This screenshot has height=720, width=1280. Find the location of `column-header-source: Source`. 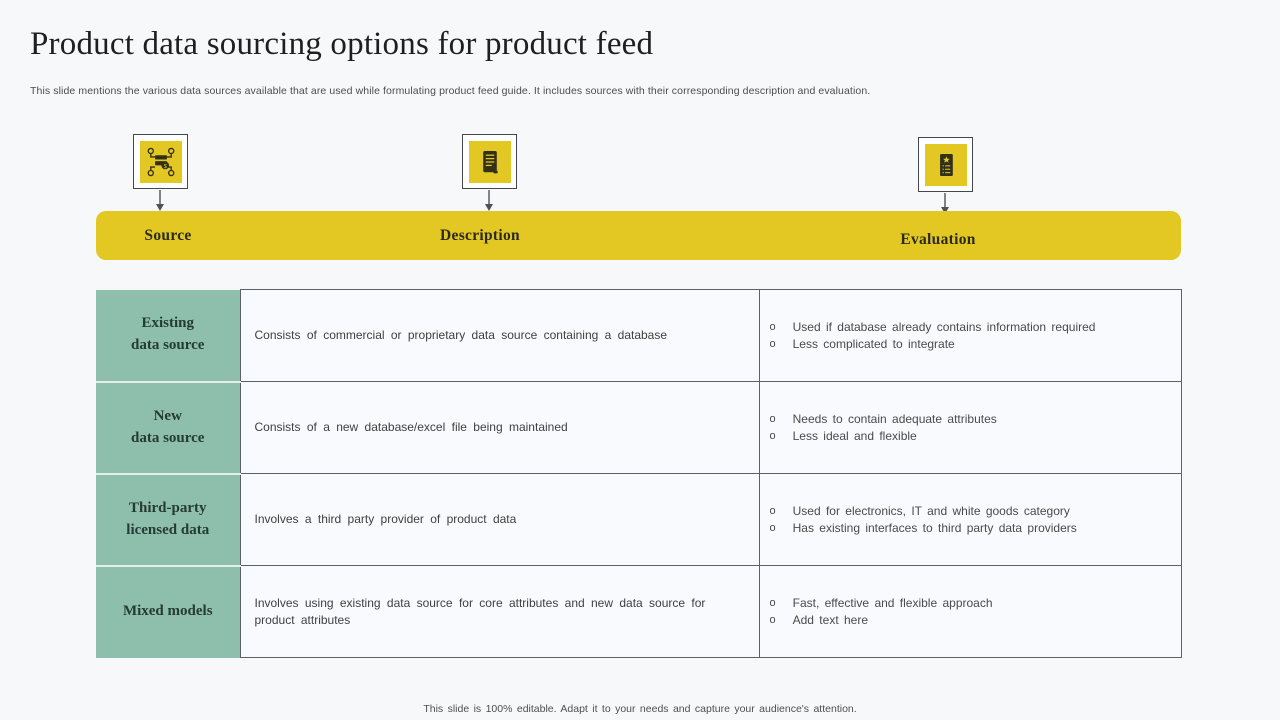

column-header-source: Source is located at coordinates (168, 235).